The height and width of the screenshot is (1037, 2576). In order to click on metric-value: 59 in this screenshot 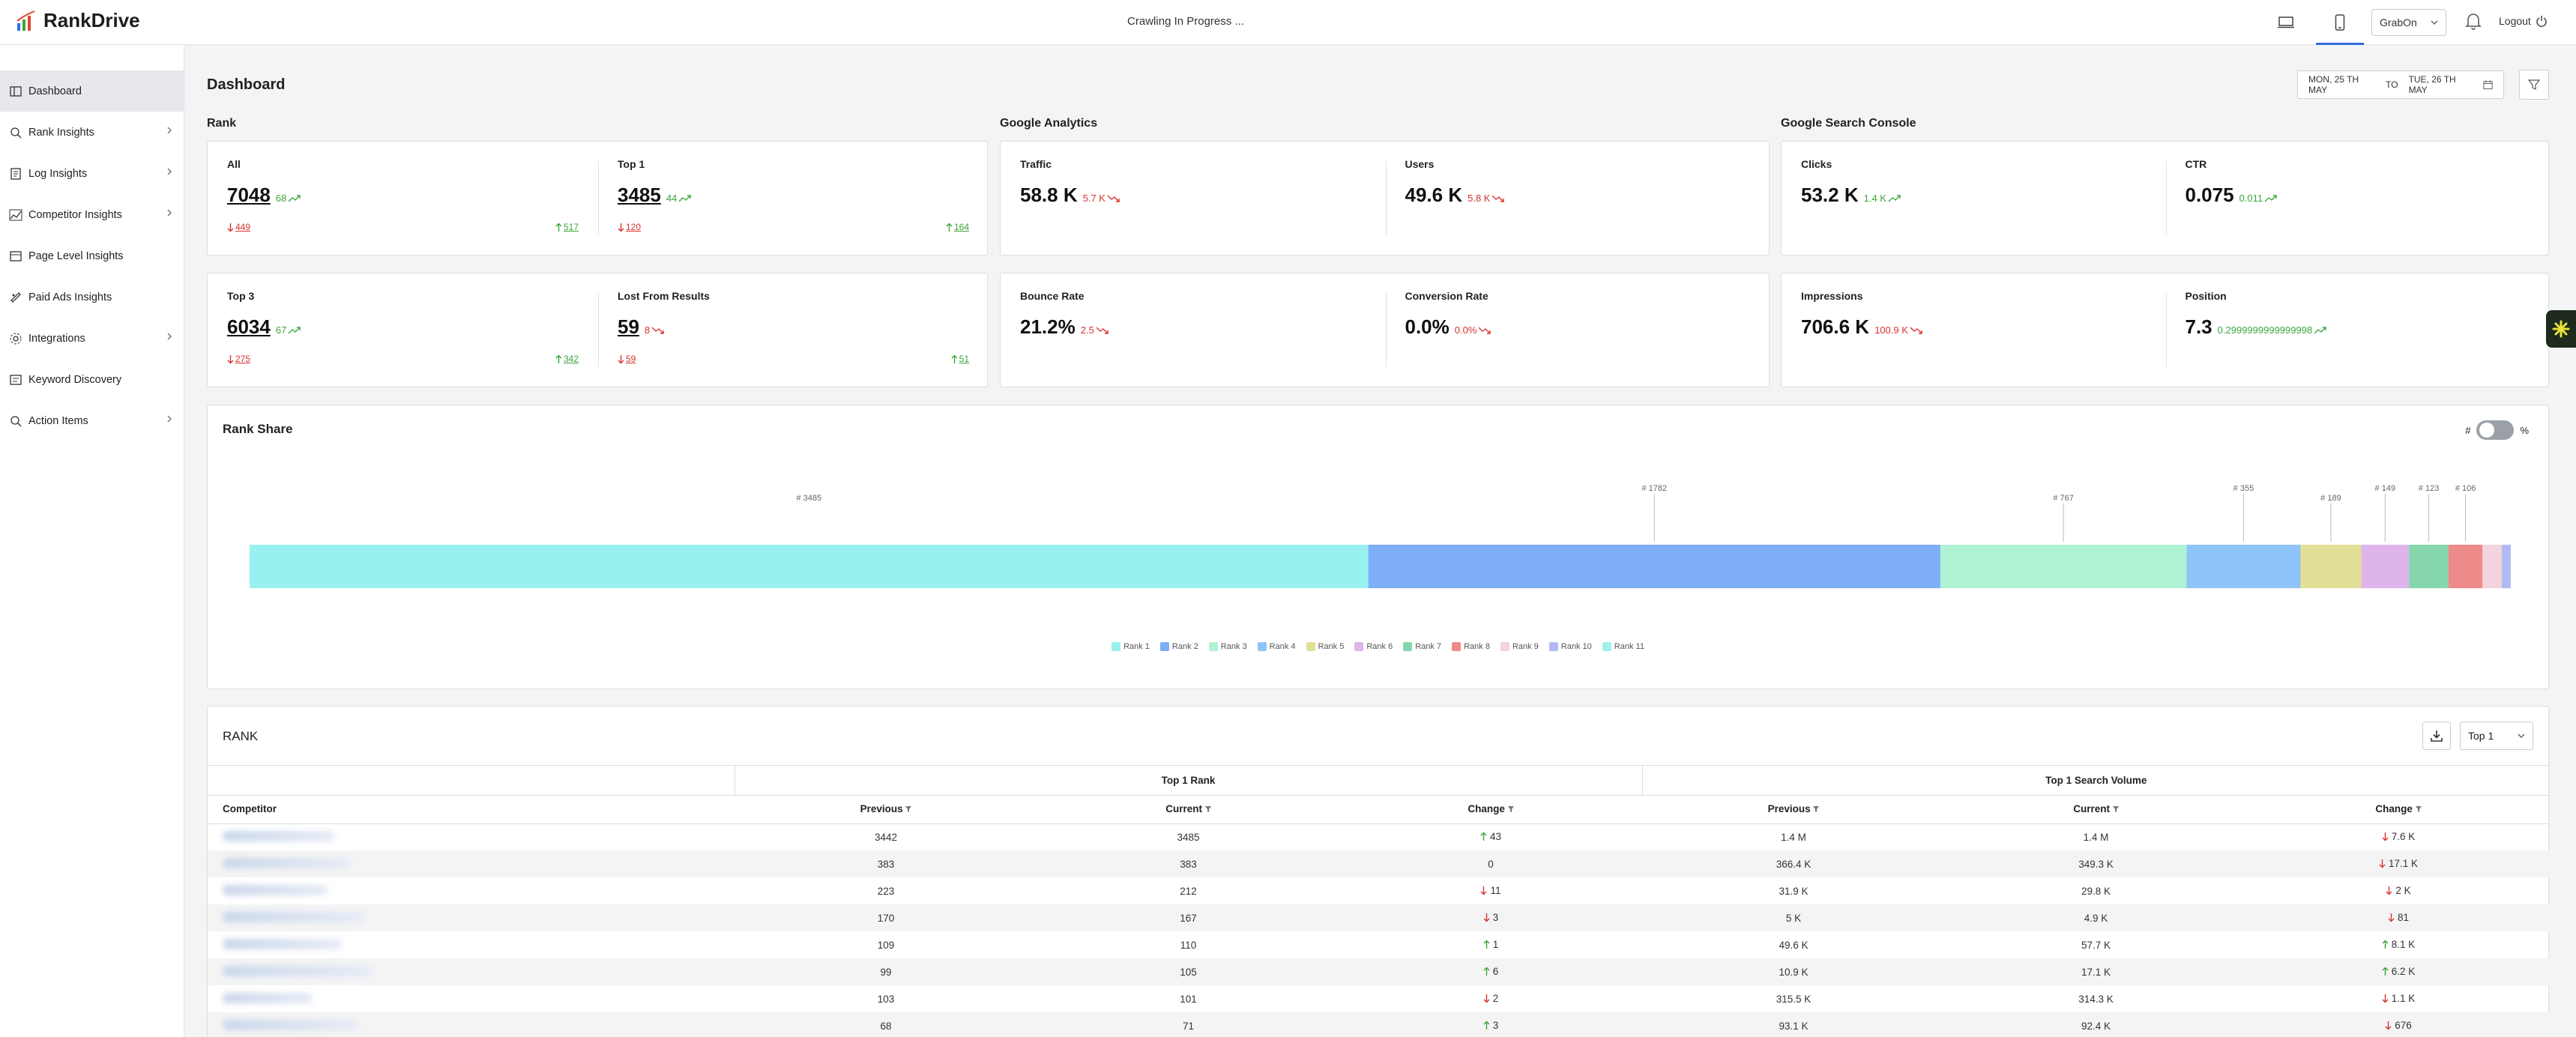, I will do `click(628, 326)`.